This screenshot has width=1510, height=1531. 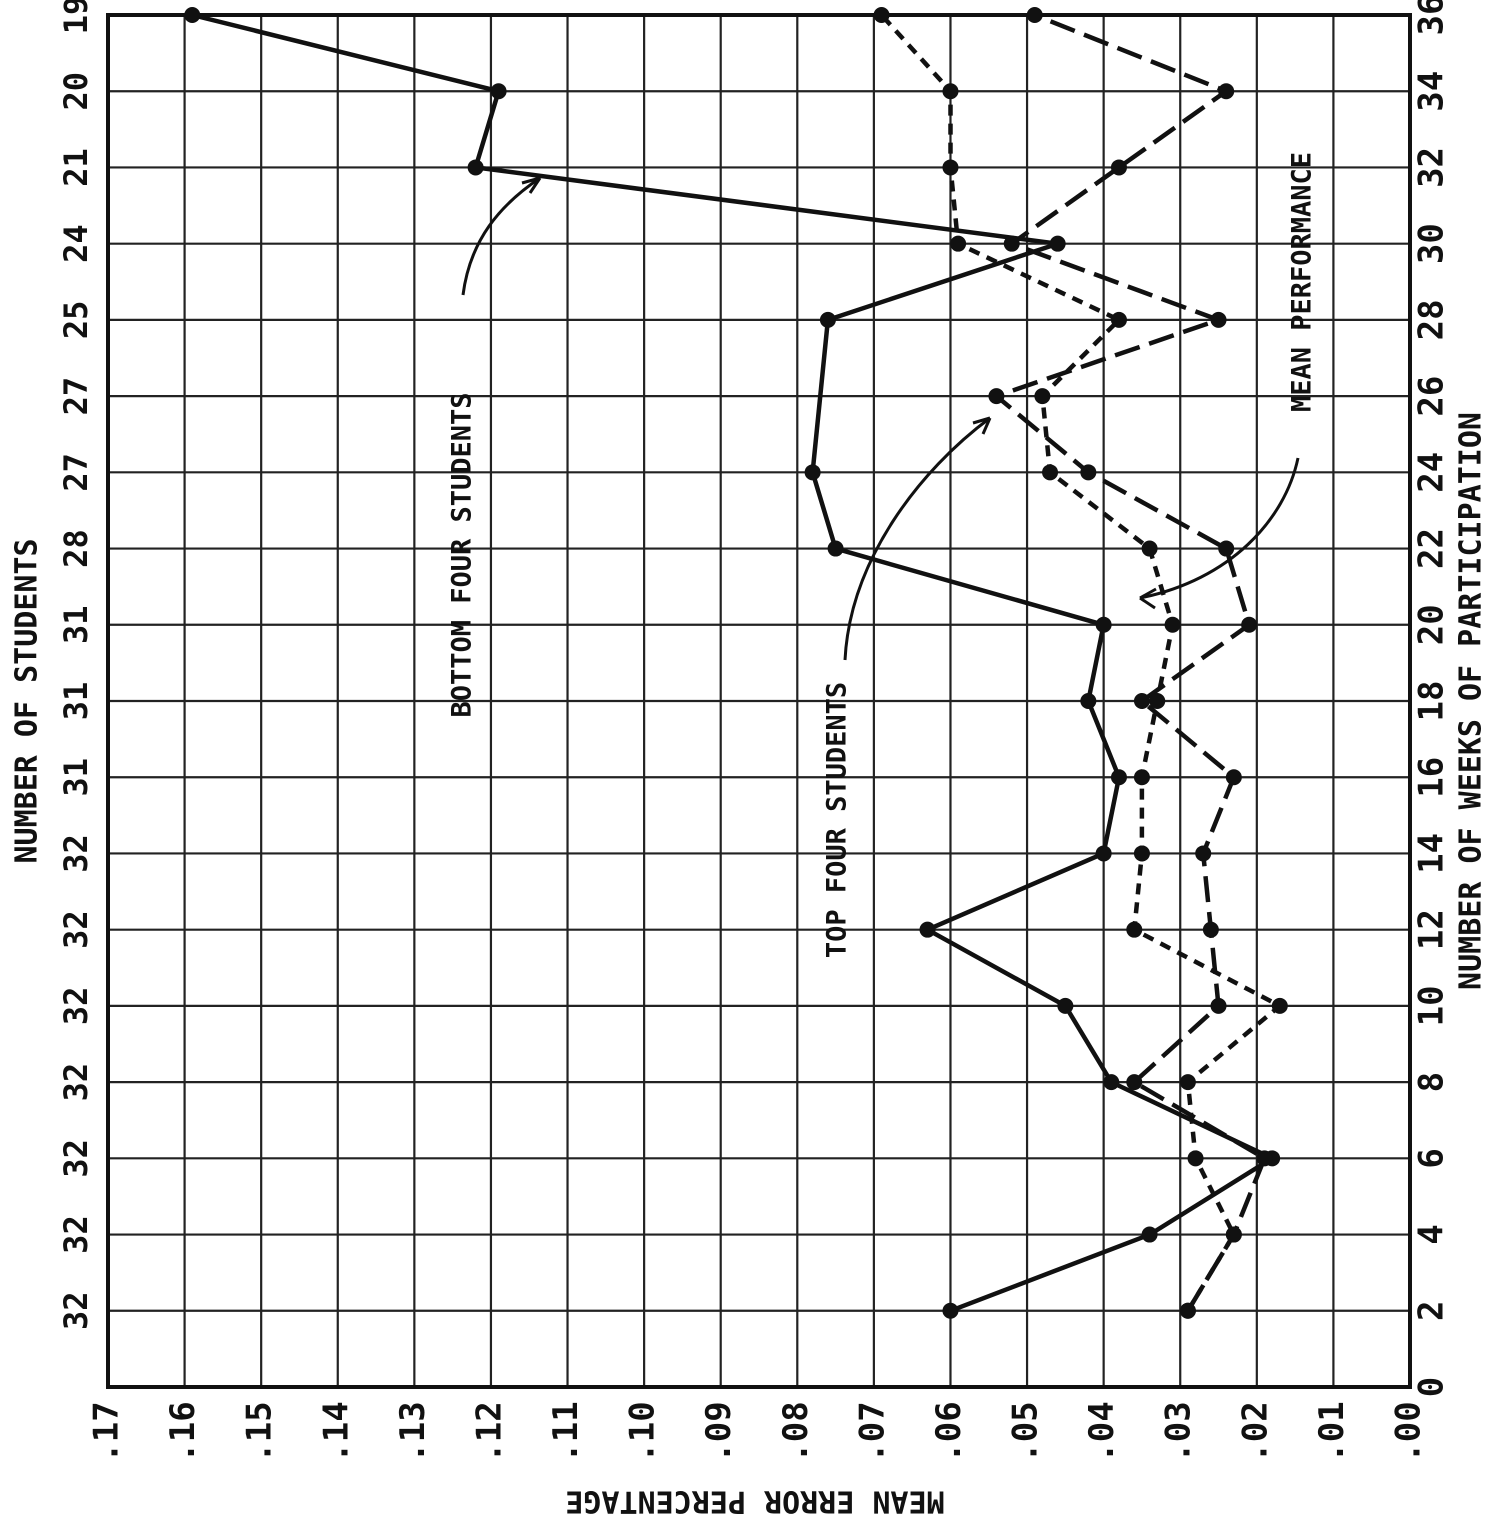 I want to click on students-count-label: 20, so click(x=76, y=91).